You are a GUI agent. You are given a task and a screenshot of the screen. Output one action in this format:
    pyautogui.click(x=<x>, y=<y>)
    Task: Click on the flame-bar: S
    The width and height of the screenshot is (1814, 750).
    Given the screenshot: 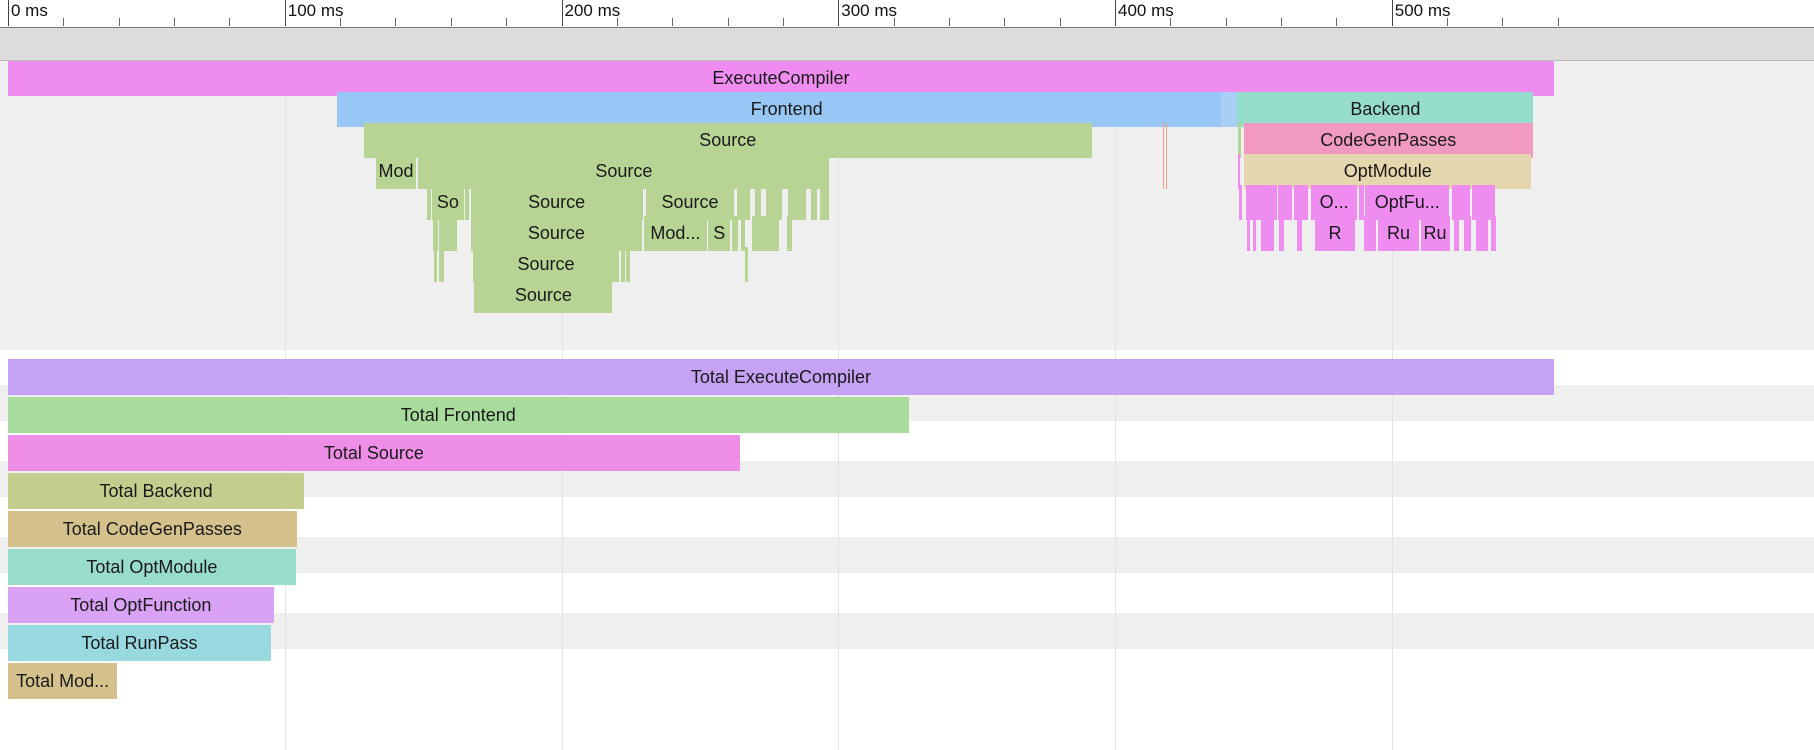 What is the action you would take?
    pyautogui.click(x=719, y=233)
    